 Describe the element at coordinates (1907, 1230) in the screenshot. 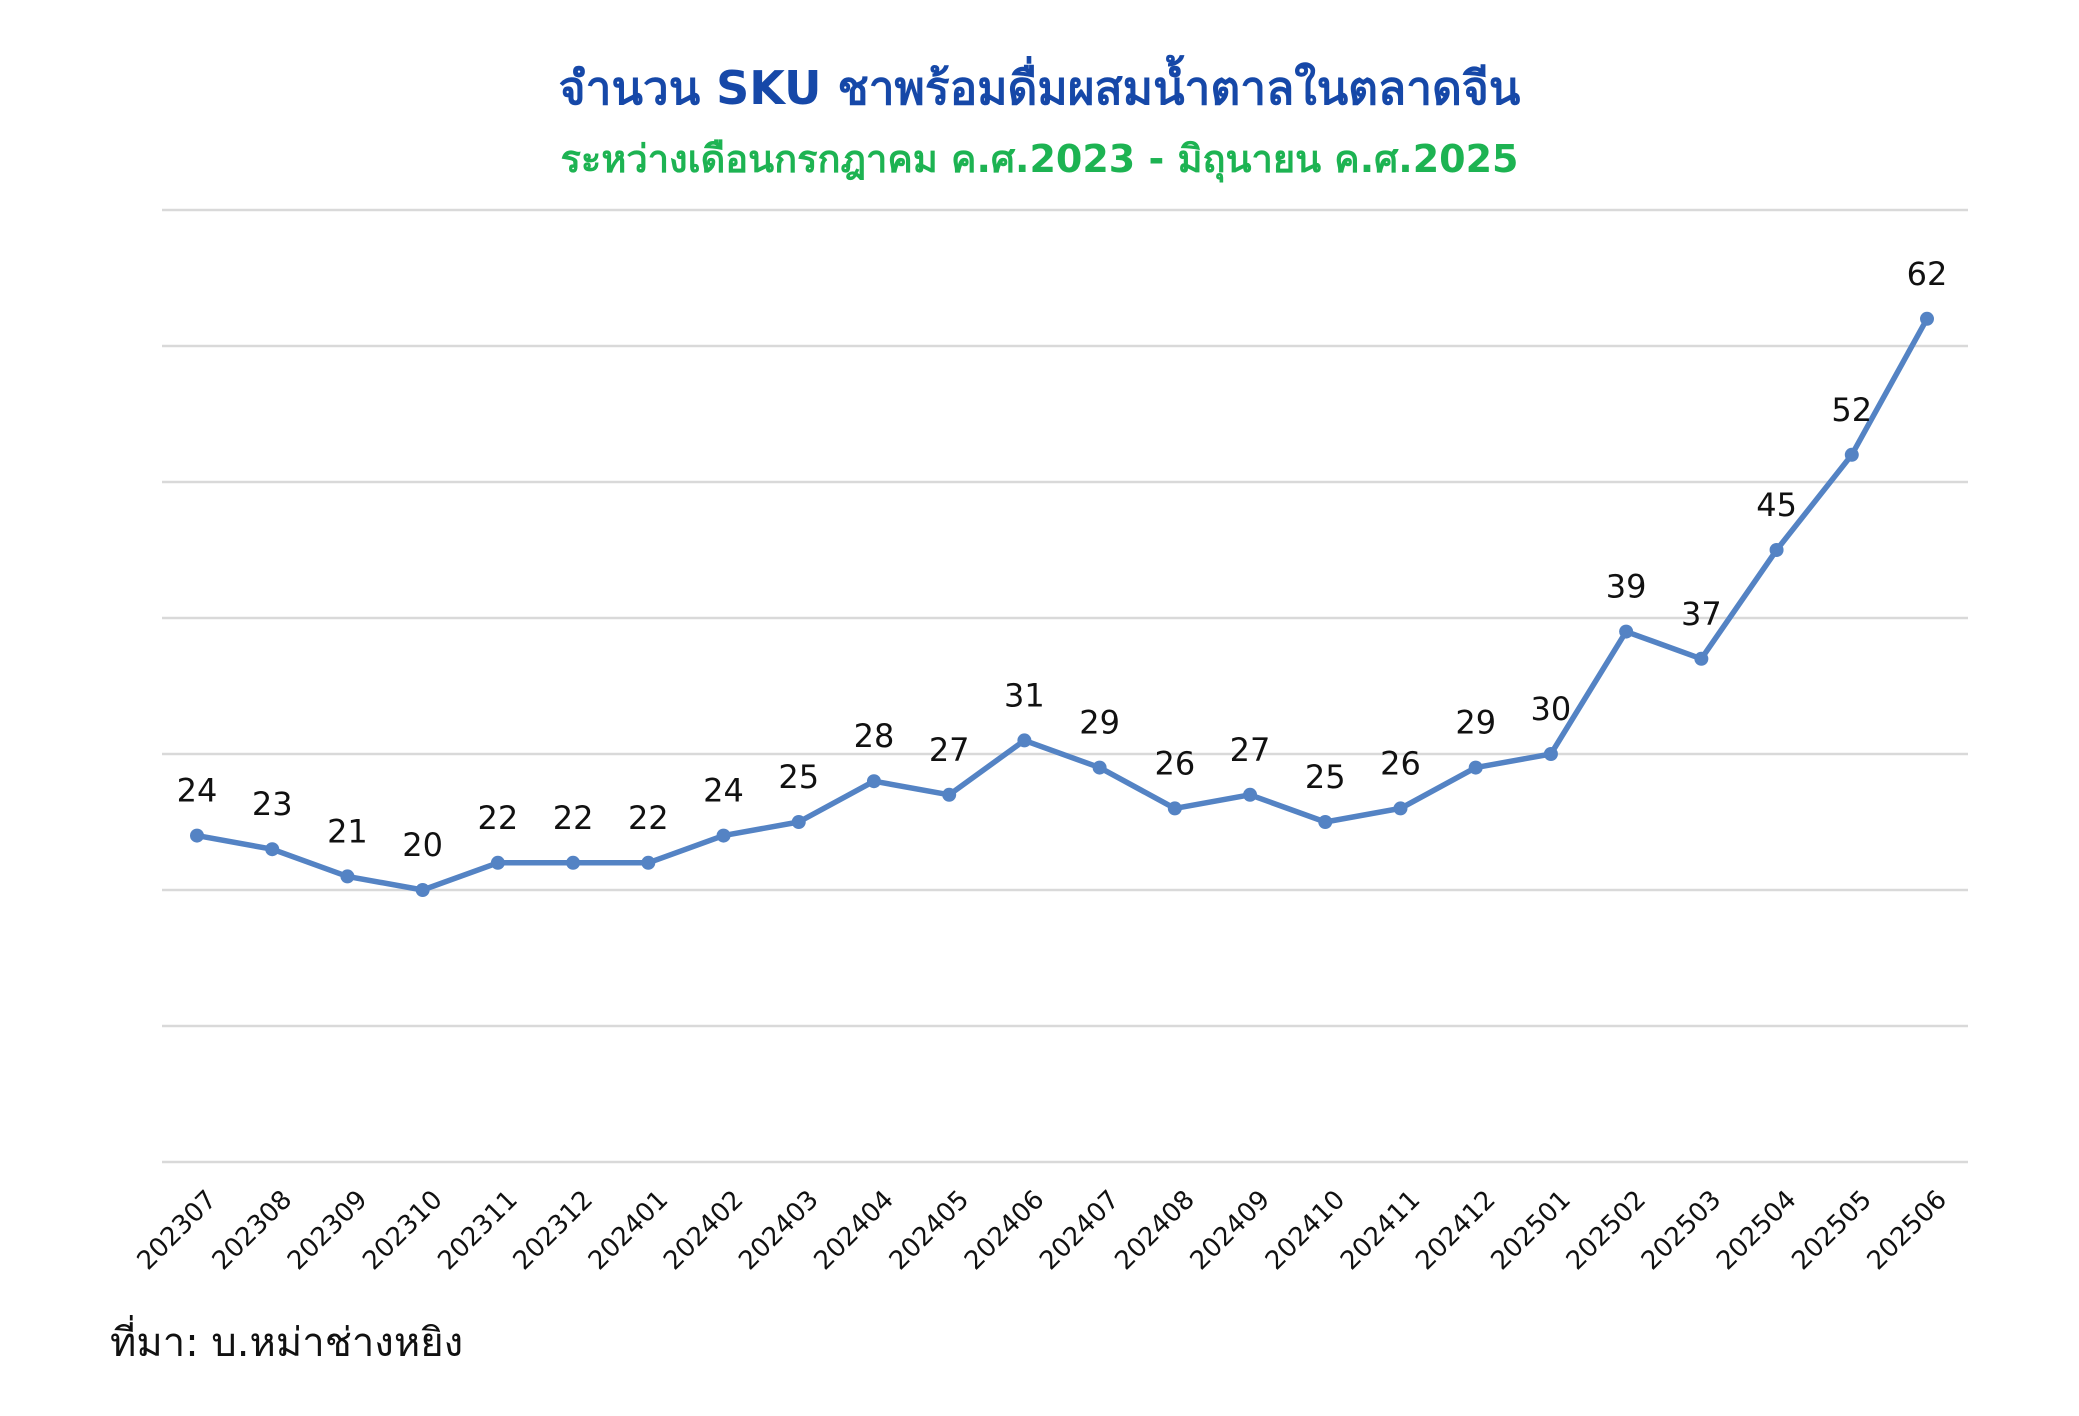

I see `x-tick-label-202506: 202506` at that location.